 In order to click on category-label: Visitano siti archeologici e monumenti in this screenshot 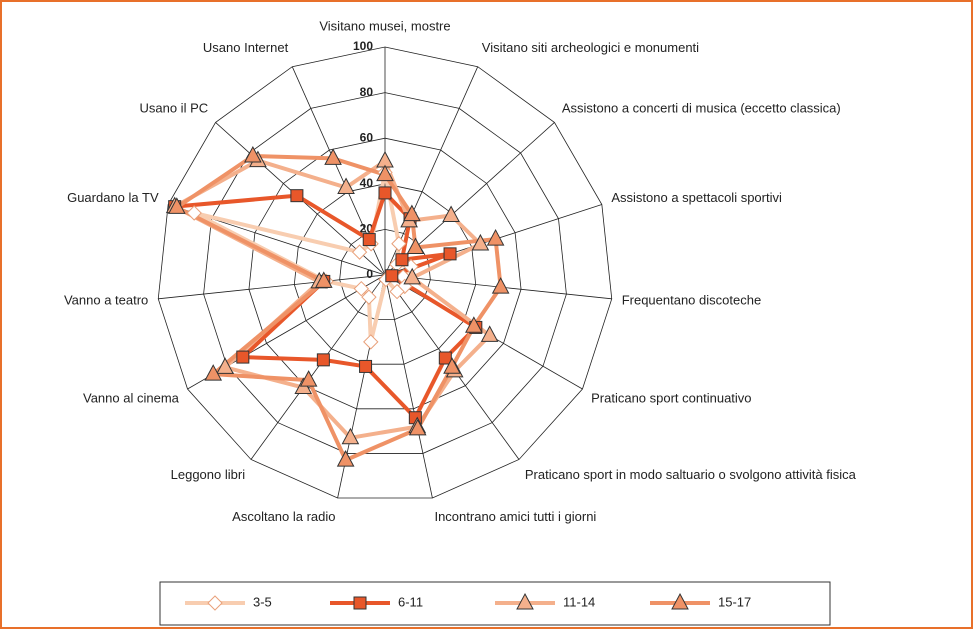, I will do `click(590, 47)`.